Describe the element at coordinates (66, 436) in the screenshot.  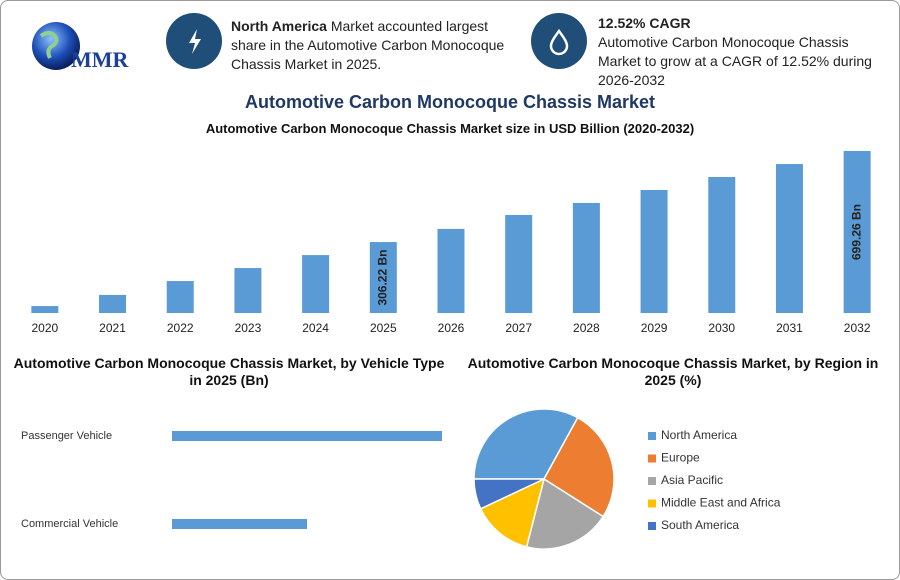
I see `y-tick-label: Passenger Vehicle` at that location.